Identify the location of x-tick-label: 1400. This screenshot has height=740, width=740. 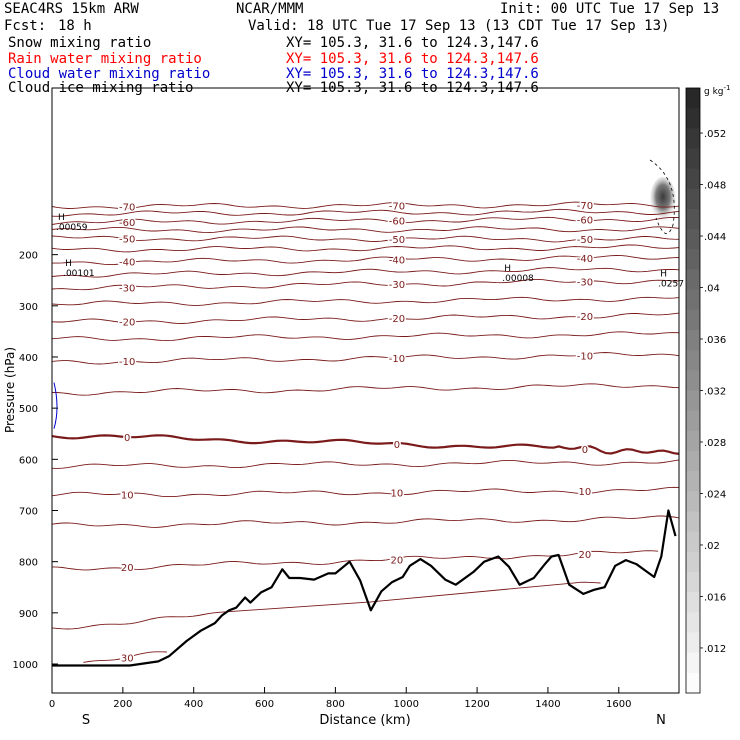
(547, 704).